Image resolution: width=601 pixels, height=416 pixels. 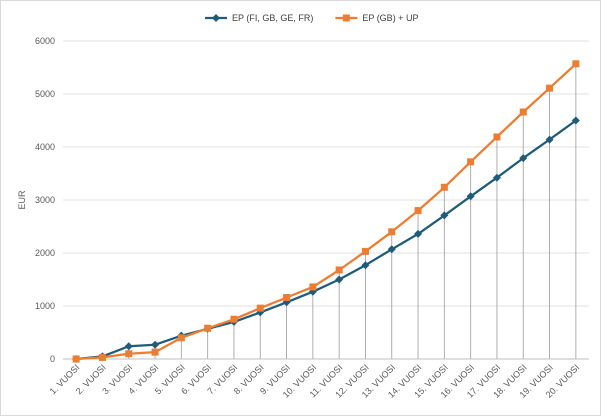 I want to click on y-tick-label: 0, so click(x=52, y=359).